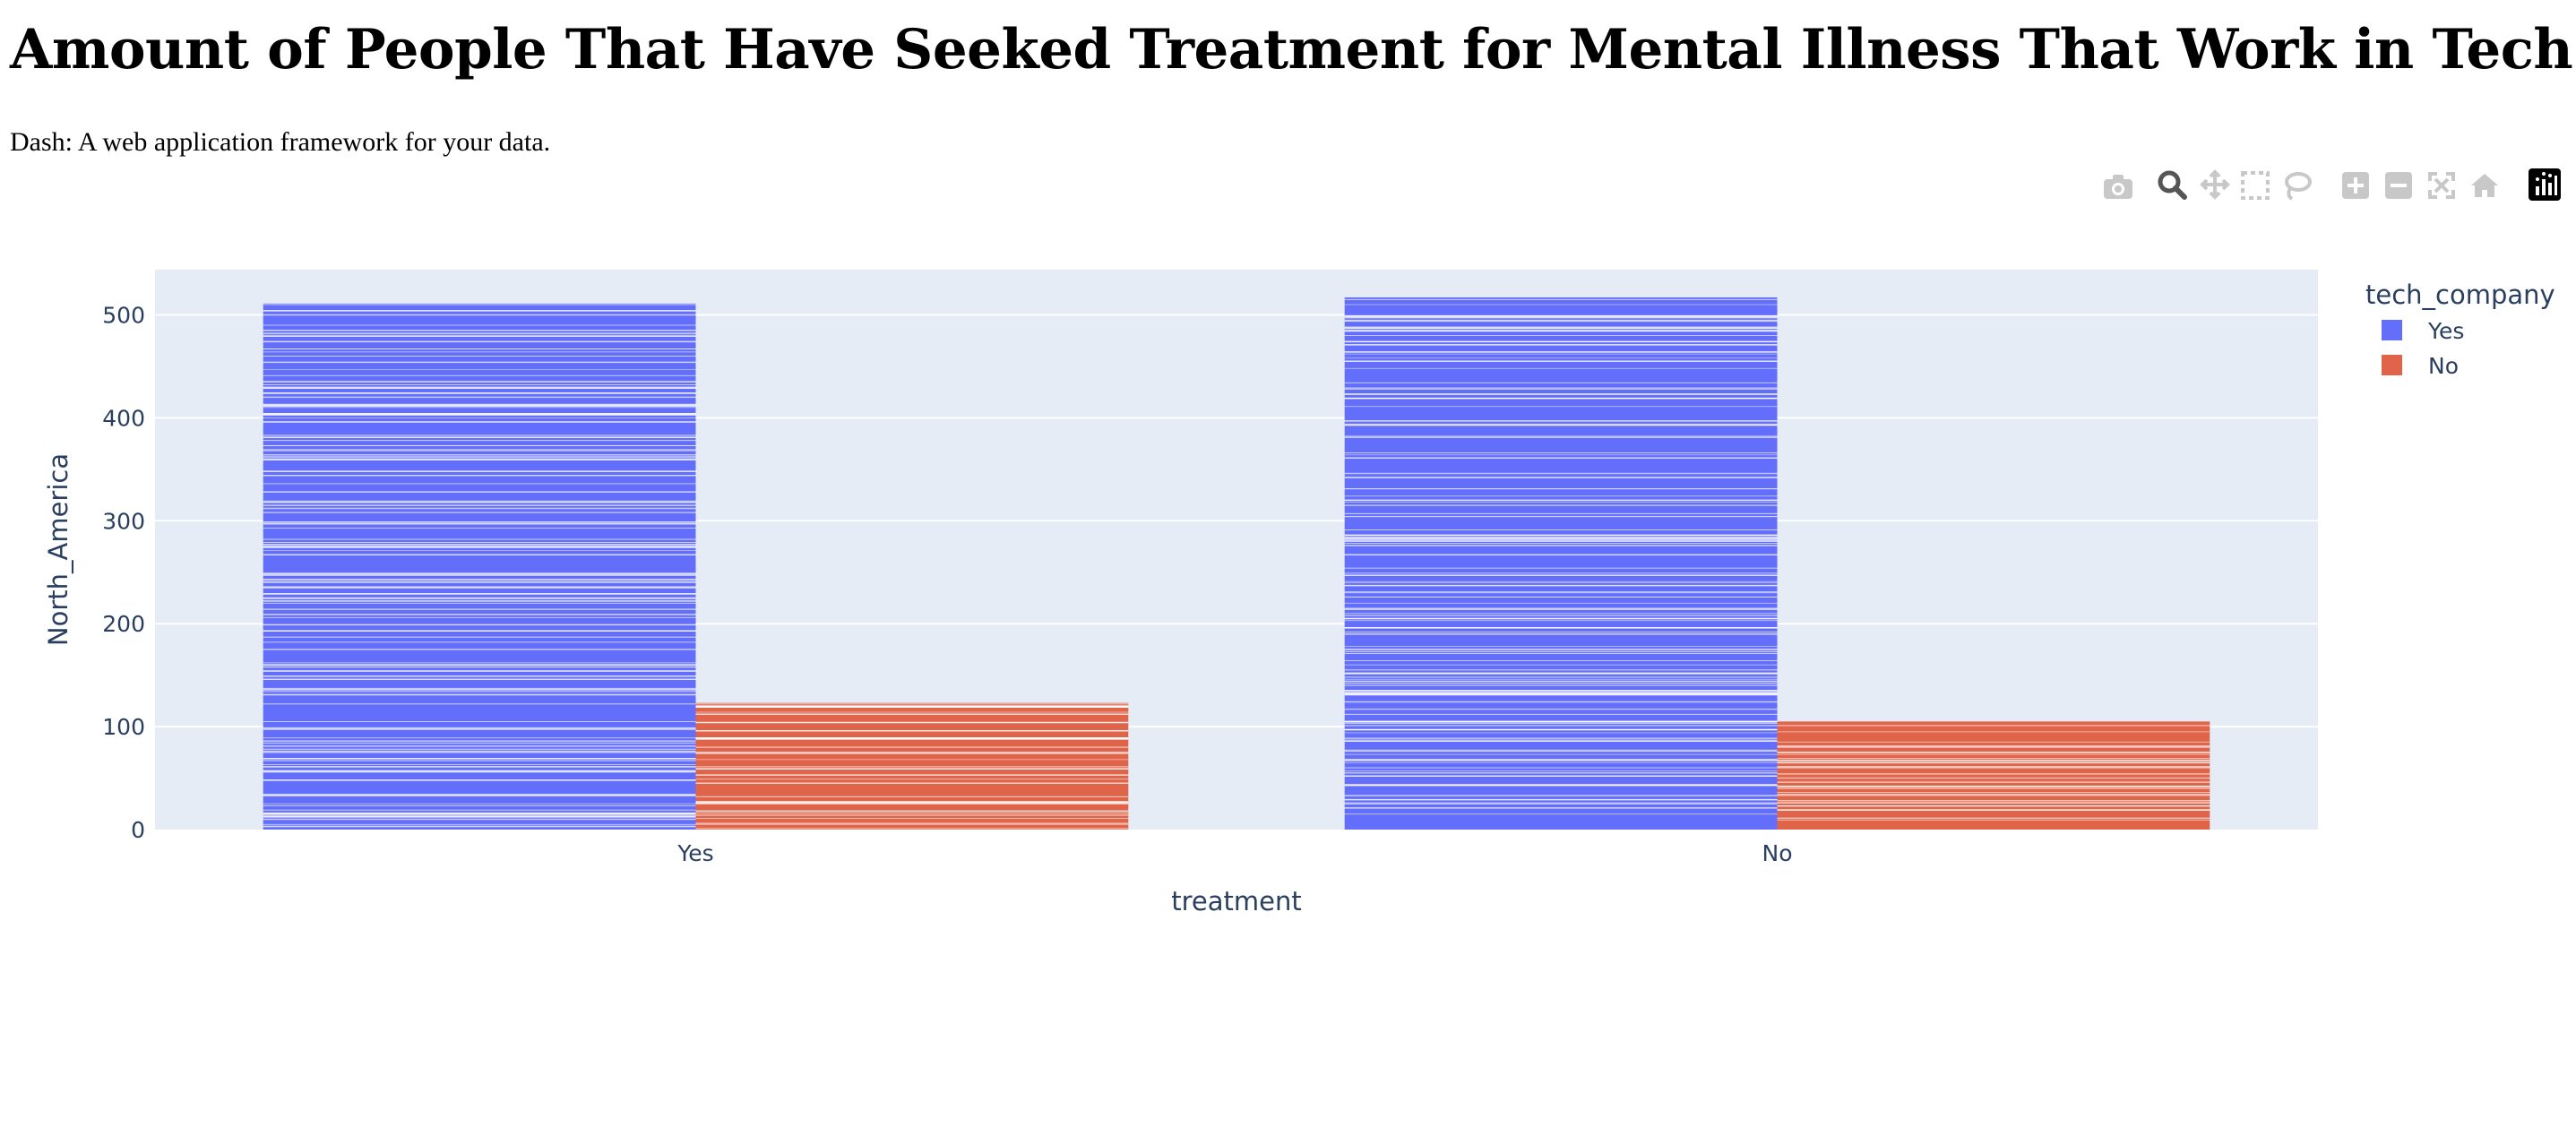  What do you see at coordinates (1778, 853) in the screenshot?
I see `x-tick-label: No` at bounding box center [1778, 853].